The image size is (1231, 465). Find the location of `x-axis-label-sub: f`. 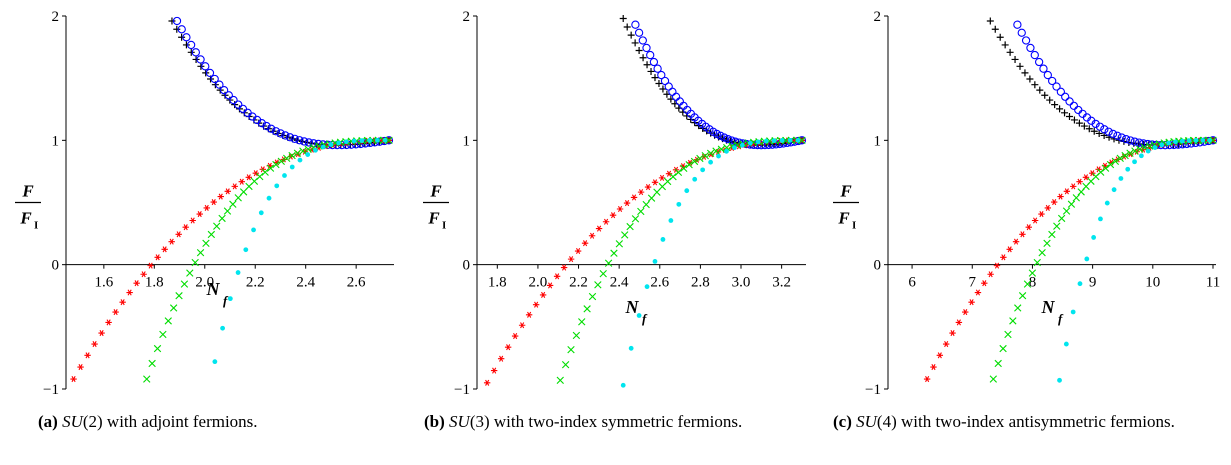

x-axis-label-sub: f is located at coordinates (645, 318).